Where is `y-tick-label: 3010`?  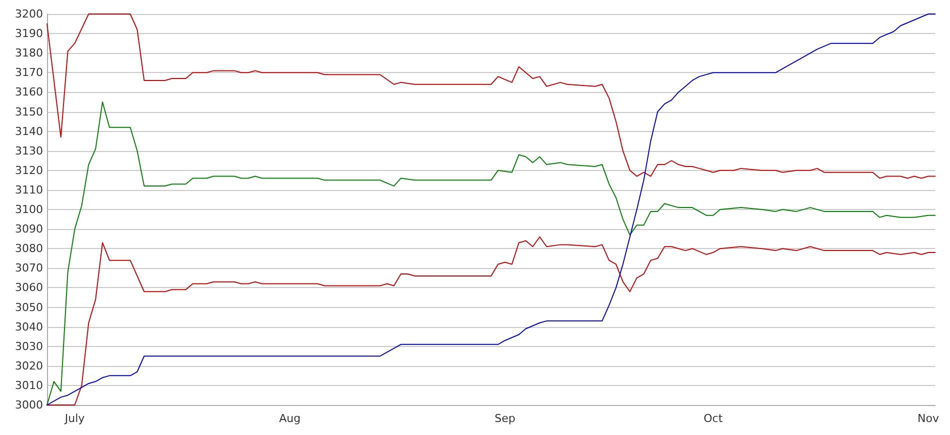
y-tick-label: 3010 is located at coordinates (29, 385).